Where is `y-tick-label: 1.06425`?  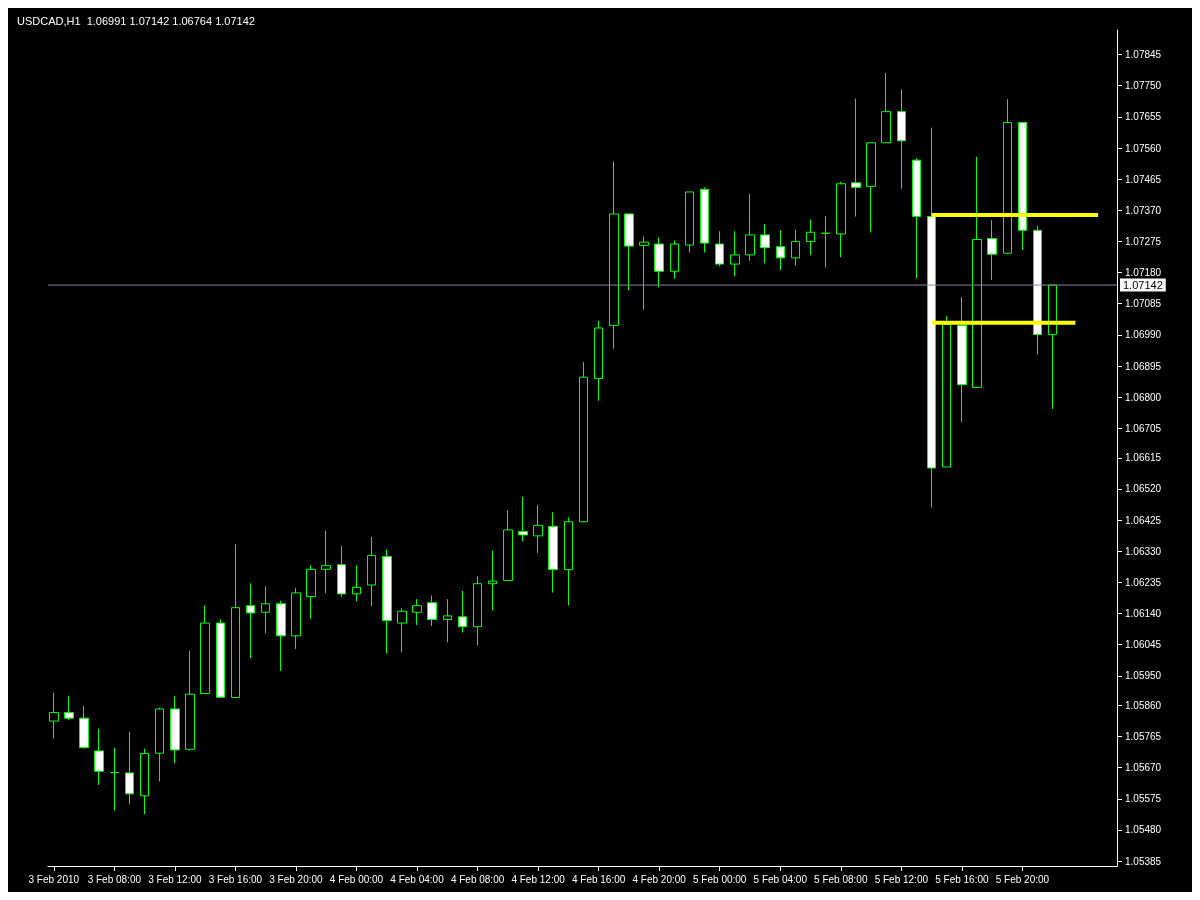
y-tick-label: 1.06425 is located at coordinates (1143, 520).